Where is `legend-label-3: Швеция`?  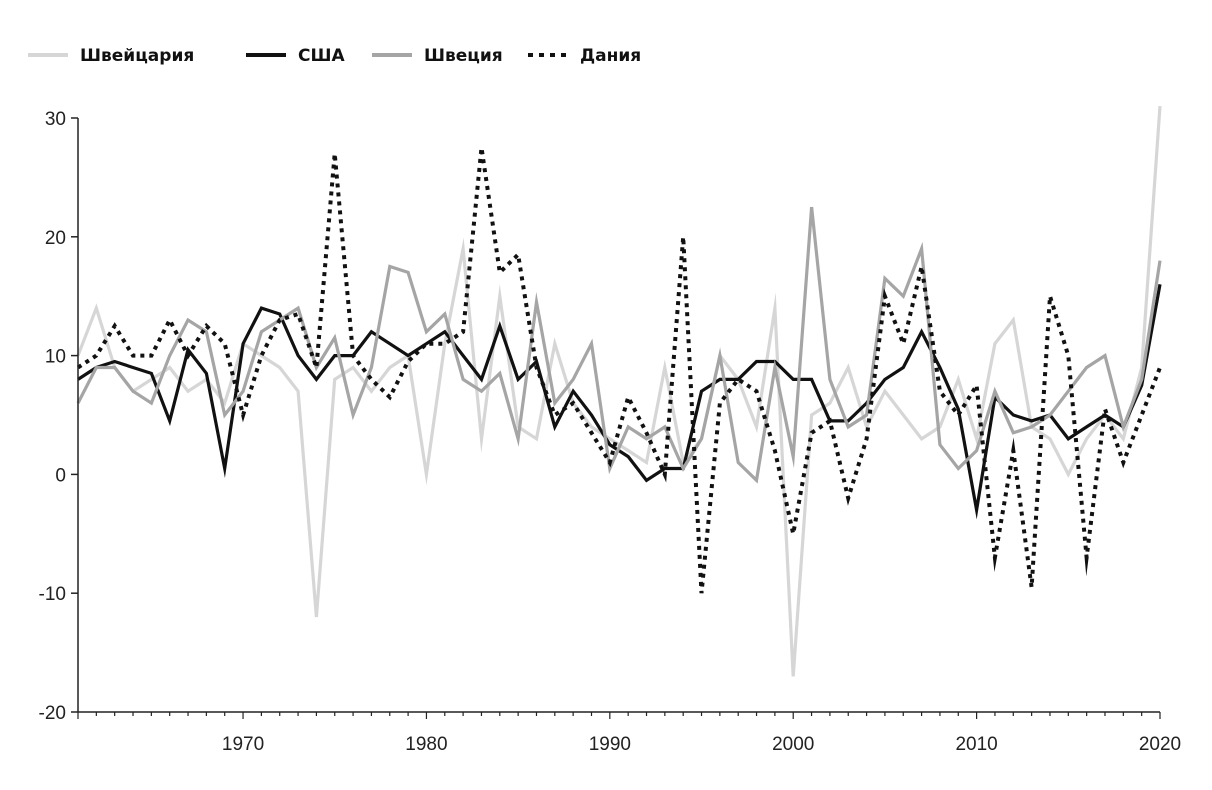 legend-label-3: Швеция is located at coordinates (463, 56).